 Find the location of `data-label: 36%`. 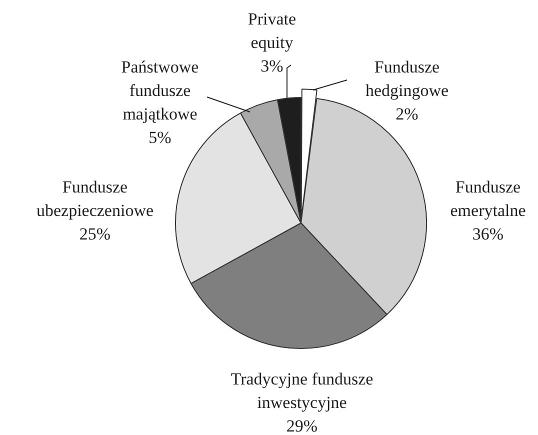

data-label: 36% is located at coordinates (488, 234).